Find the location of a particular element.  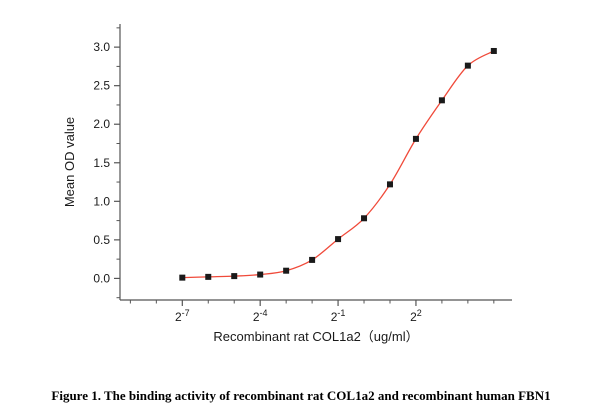

y-tick-label: 3.0 is located at coordinates (101, 47).